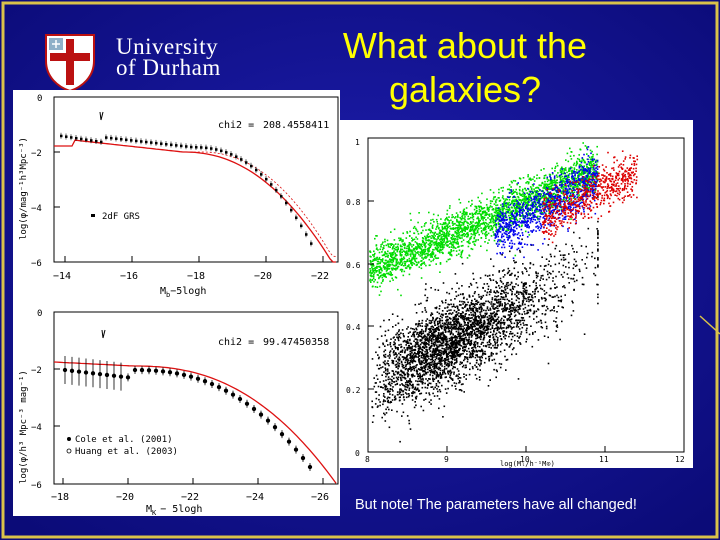 The image size is (720, 540). I want to click on legend-marker, so click(93, 215).